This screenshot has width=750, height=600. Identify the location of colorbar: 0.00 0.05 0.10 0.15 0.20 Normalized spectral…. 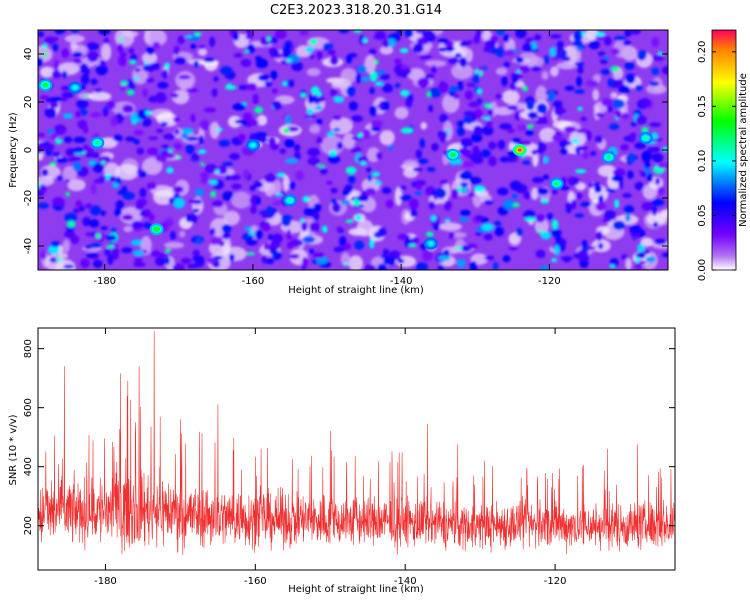
(723, 155).